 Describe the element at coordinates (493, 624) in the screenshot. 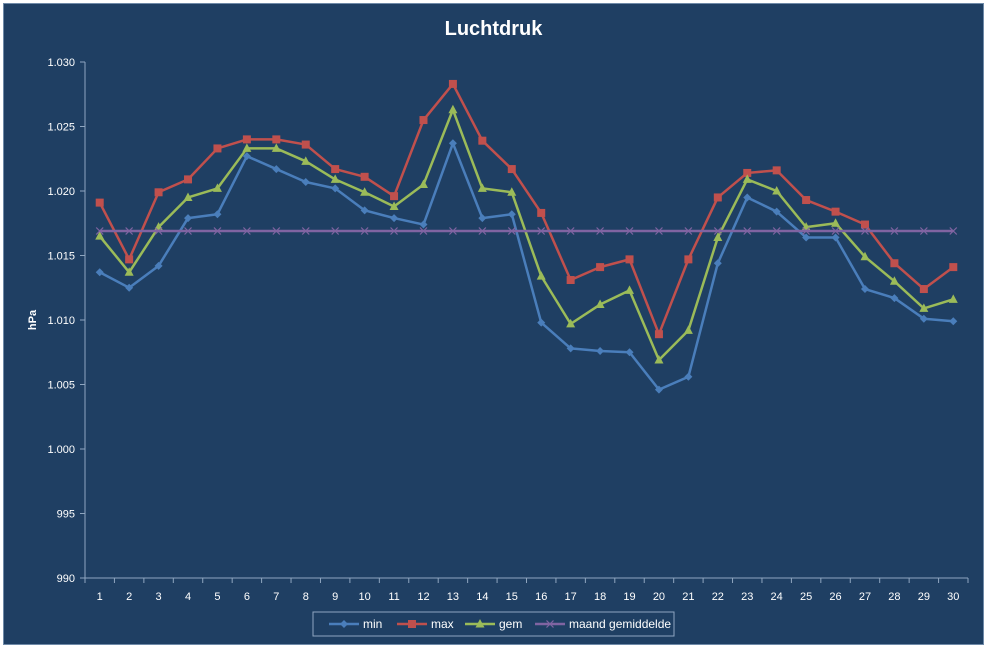

I see `legend-item: gem` at that location.